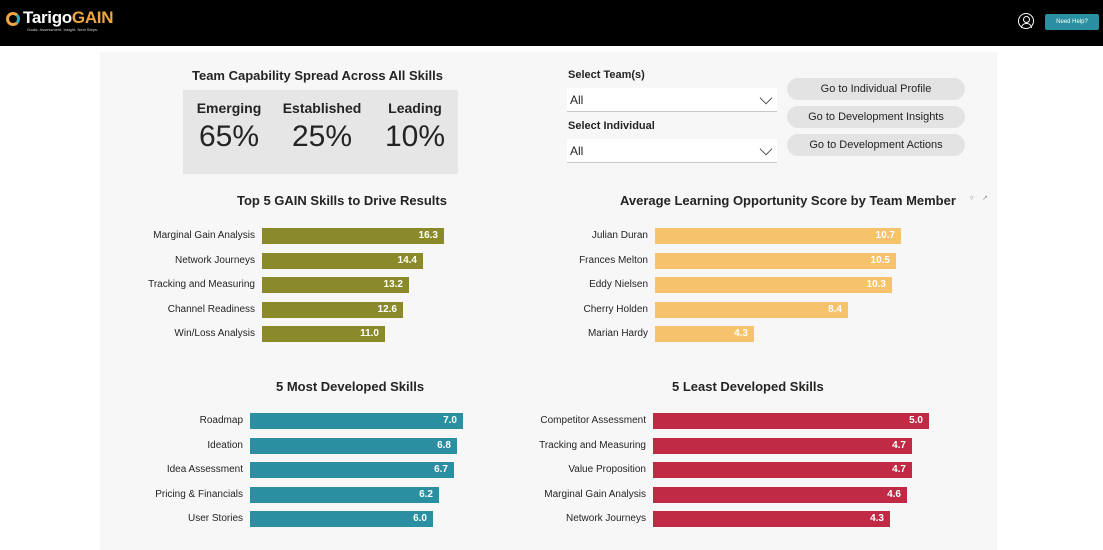  I want to click on bar-value-label: 10.5, so click(880, 260).